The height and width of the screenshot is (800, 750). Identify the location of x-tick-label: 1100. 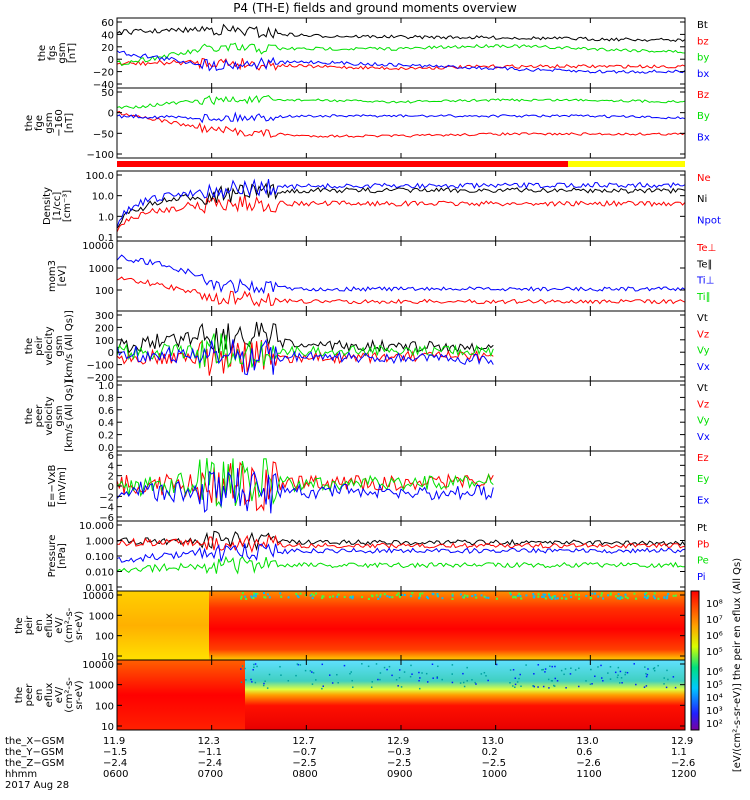
(589, 774).